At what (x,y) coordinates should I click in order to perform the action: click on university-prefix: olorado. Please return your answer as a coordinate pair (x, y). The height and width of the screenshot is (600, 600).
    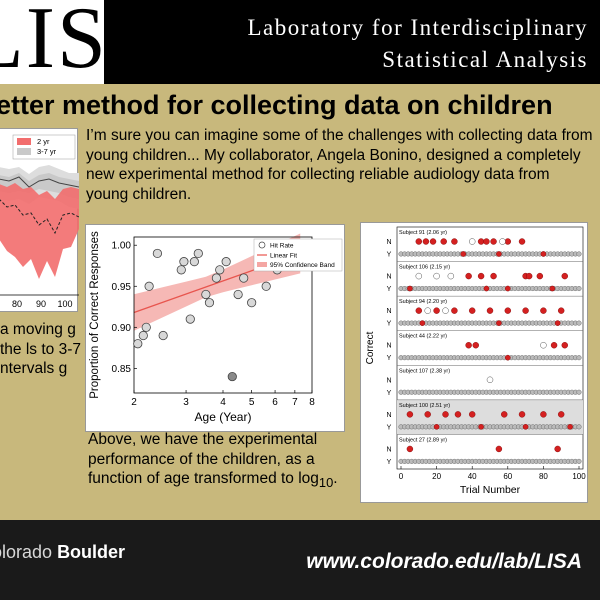
    Looking at the image, I should click on (26, 552).